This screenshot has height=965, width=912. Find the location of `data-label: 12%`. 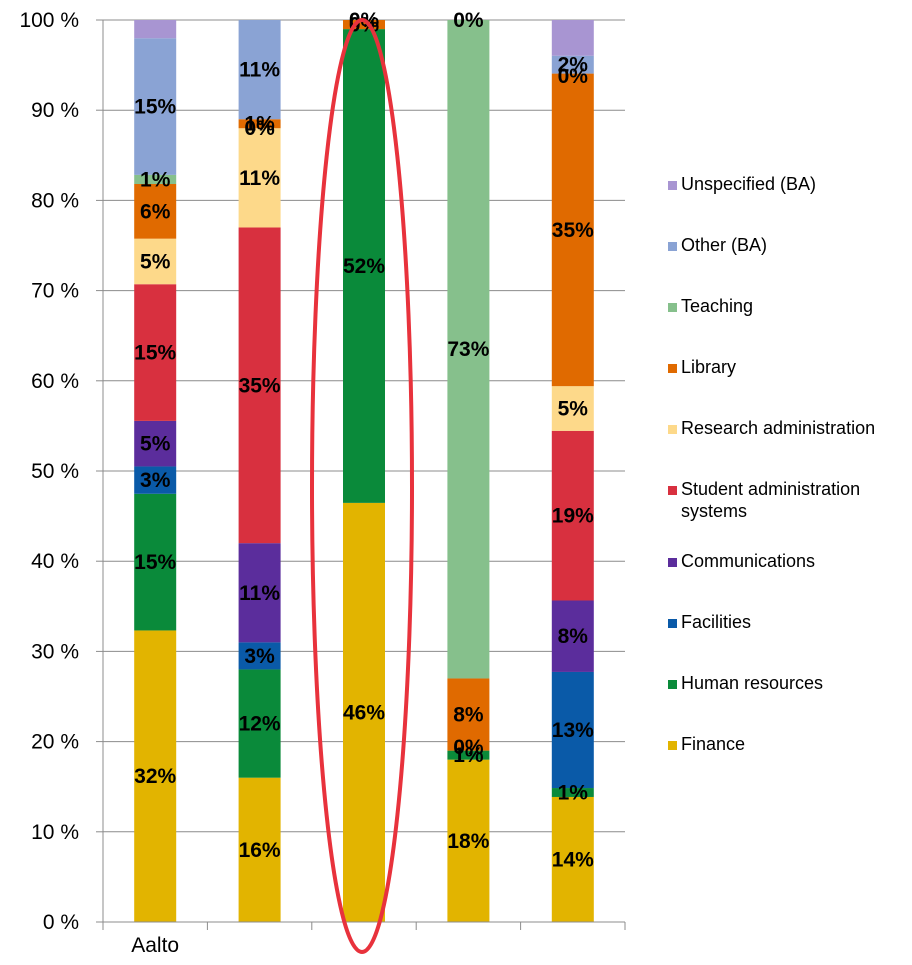

data-label: 12% is located at coordinates (260, 724).